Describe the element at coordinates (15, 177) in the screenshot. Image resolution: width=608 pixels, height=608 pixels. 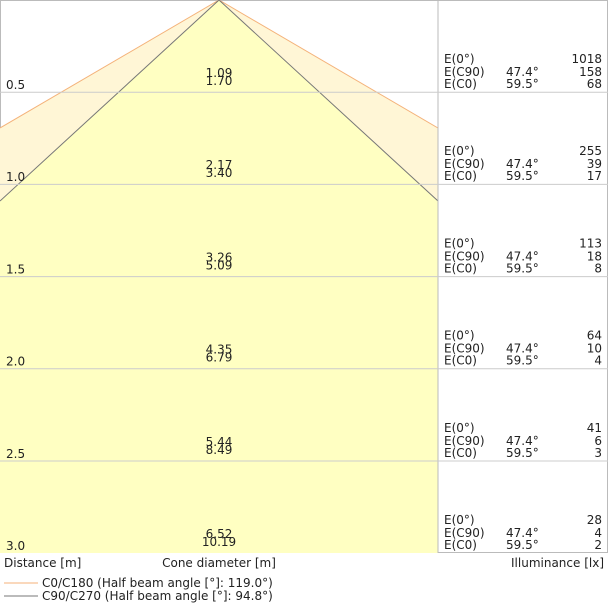
I see `distance: 1.0` at that location.